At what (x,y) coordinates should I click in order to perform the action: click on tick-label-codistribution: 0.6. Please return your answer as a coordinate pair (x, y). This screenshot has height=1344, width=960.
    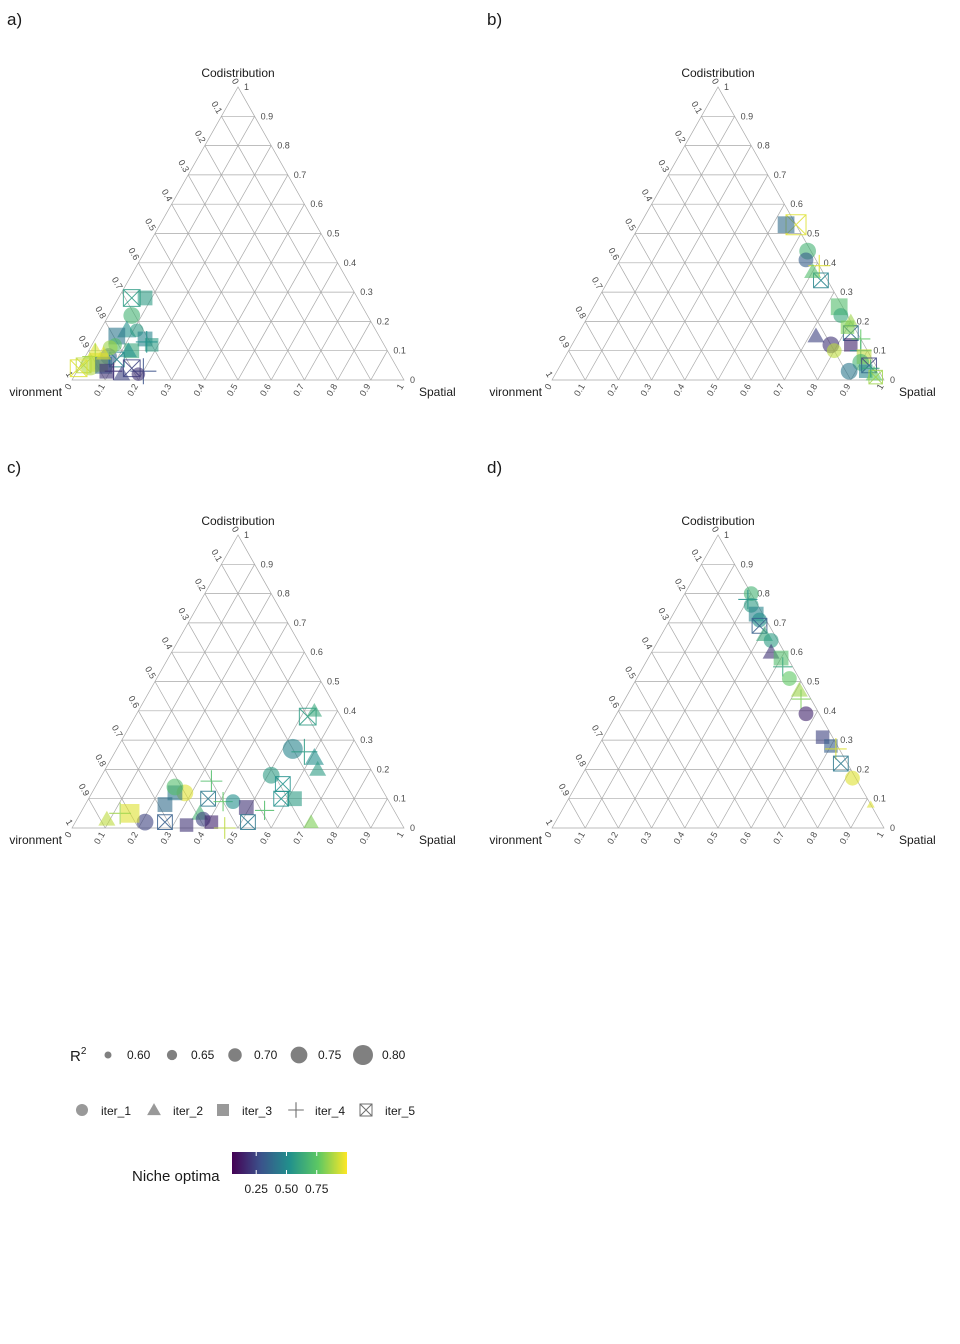
    Looking at the image, I should click on (796, 204).